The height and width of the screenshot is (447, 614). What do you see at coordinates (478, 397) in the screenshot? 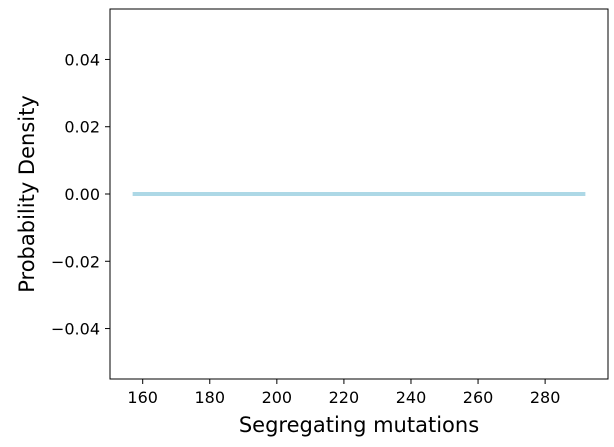
I see `x-tick-label: 260` at bounding box center [478, 397].